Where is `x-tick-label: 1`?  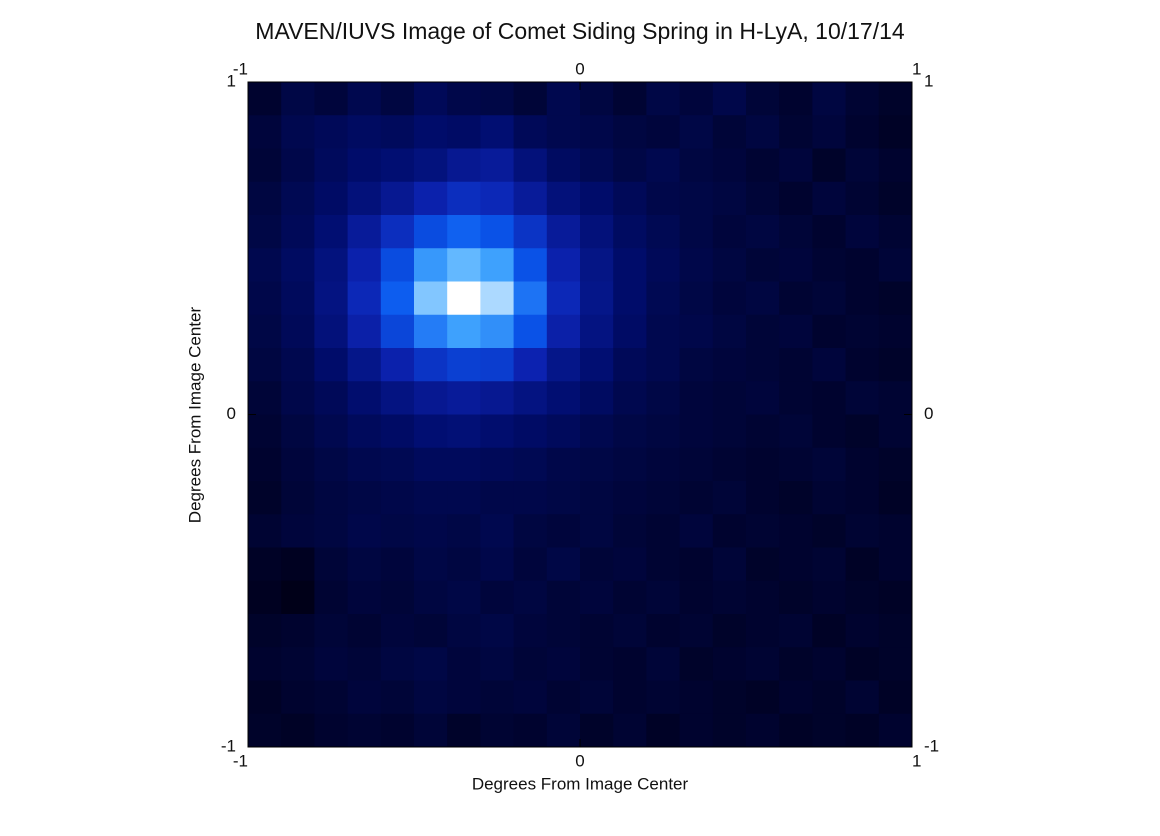
x-tick-label: 1 is located at coordinates (916, 760).